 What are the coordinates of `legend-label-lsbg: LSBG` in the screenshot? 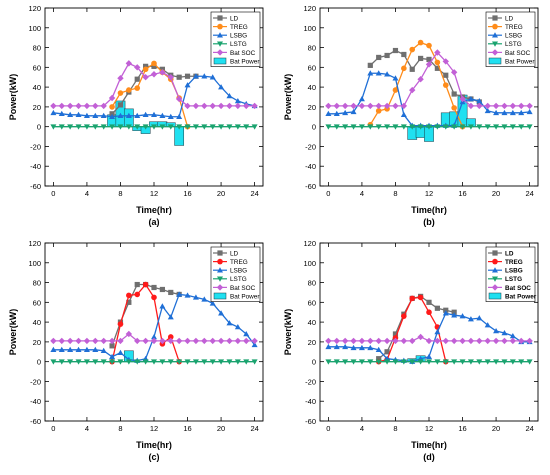 It's located at (238, 36).